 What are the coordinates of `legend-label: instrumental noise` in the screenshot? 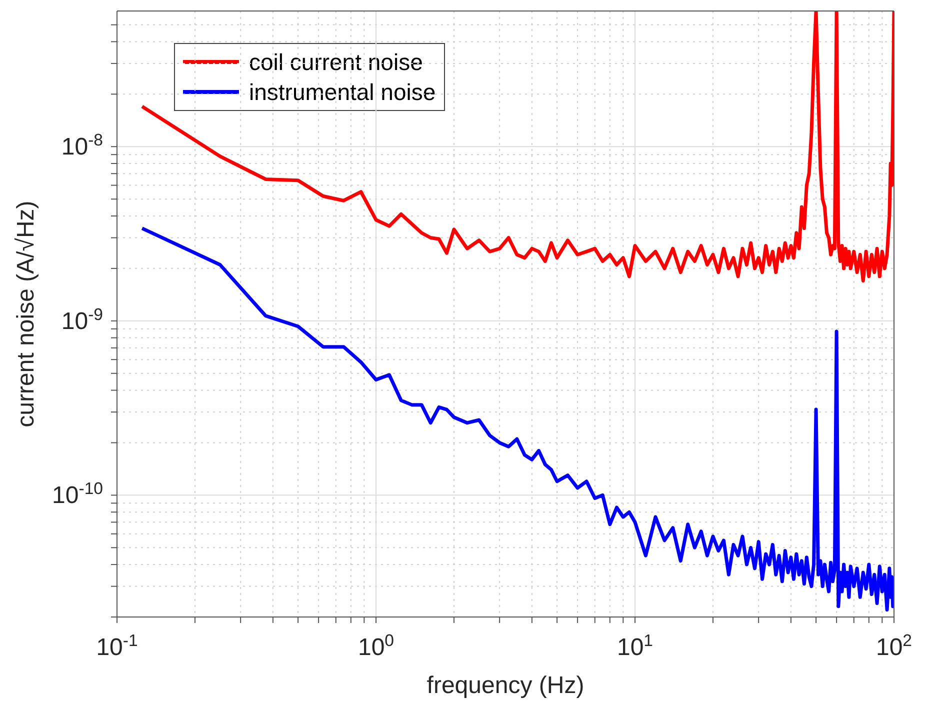 It's located at (342, 92).